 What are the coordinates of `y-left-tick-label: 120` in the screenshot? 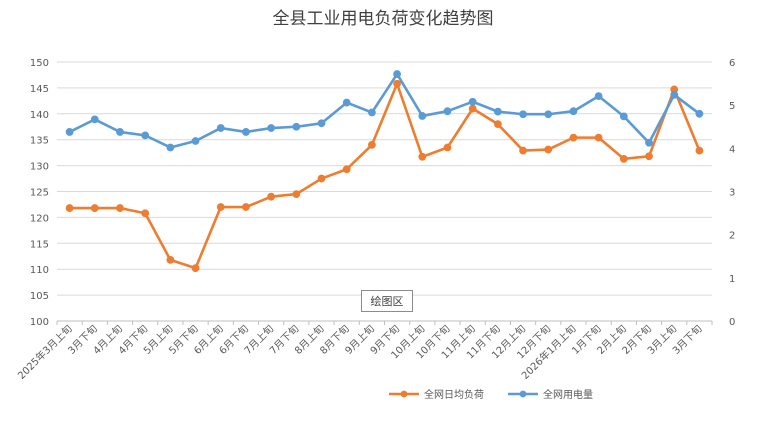 It's located at (39, 218).